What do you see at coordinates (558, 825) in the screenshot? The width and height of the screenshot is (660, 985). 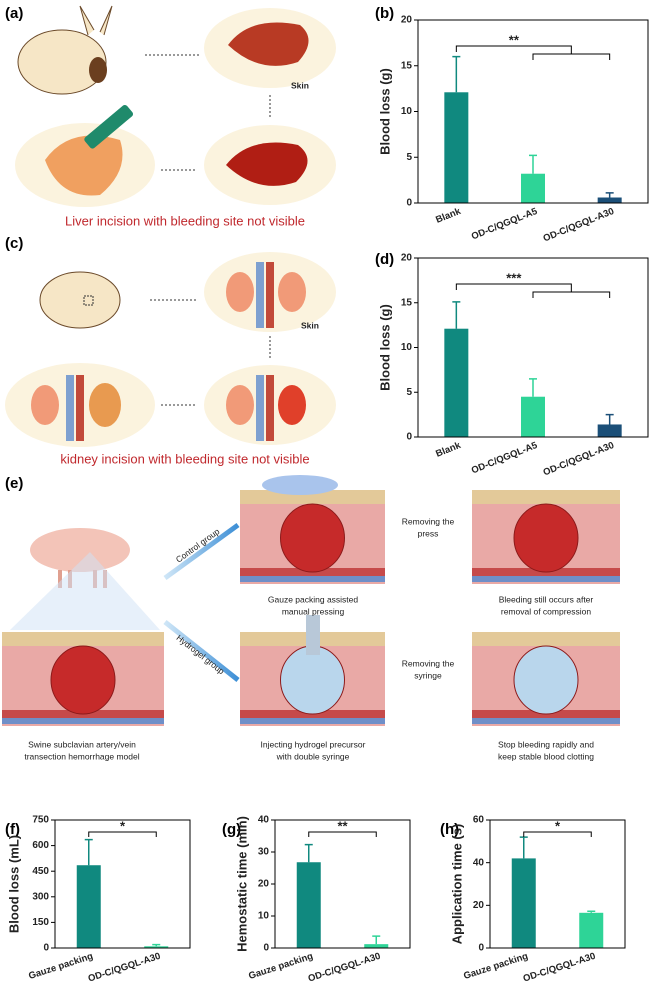 I see `significance-label: *` at bounding box center [558, 825].